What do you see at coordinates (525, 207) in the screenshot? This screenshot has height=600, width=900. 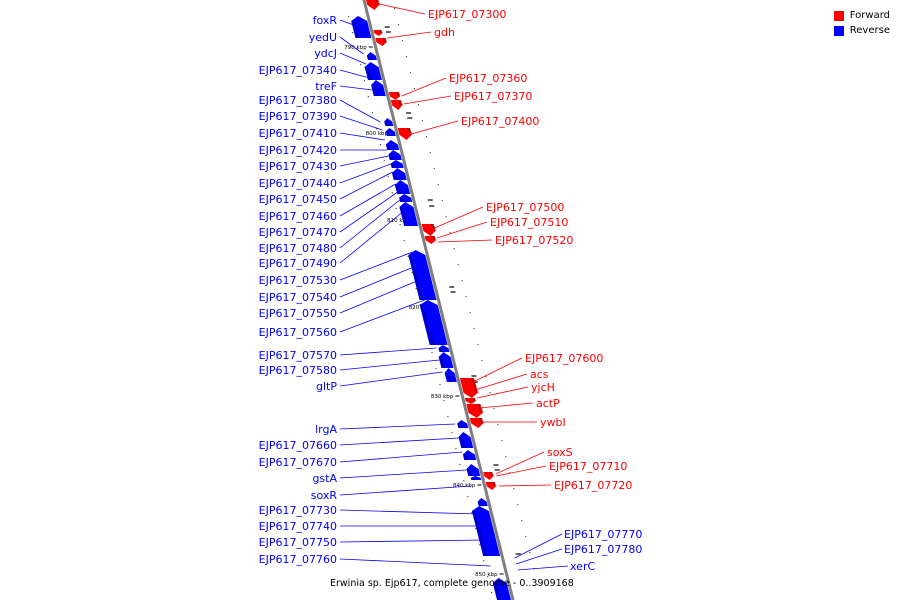 I see `forward-gene-label: EJP617_07500` at bounding box center [525, 207].